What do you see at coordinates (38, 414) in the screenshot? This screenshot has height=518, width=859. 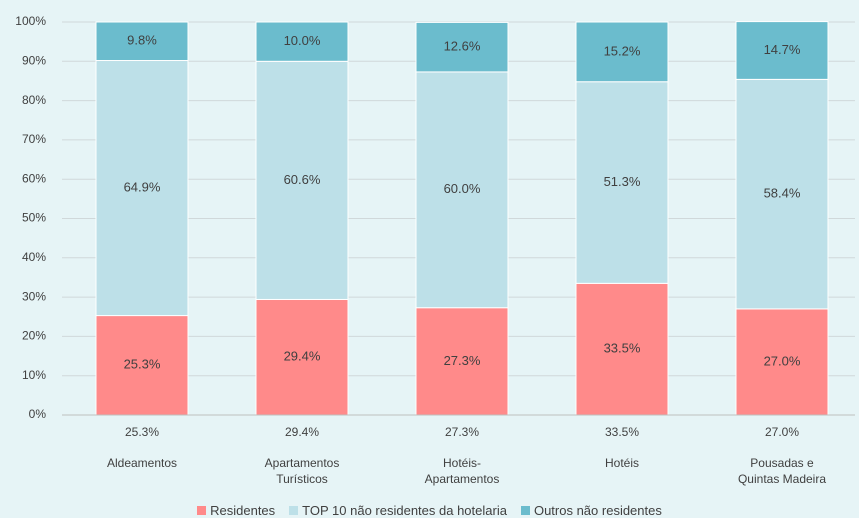 I see `y-tick-label: 0%` at bounding box center [38, 414].